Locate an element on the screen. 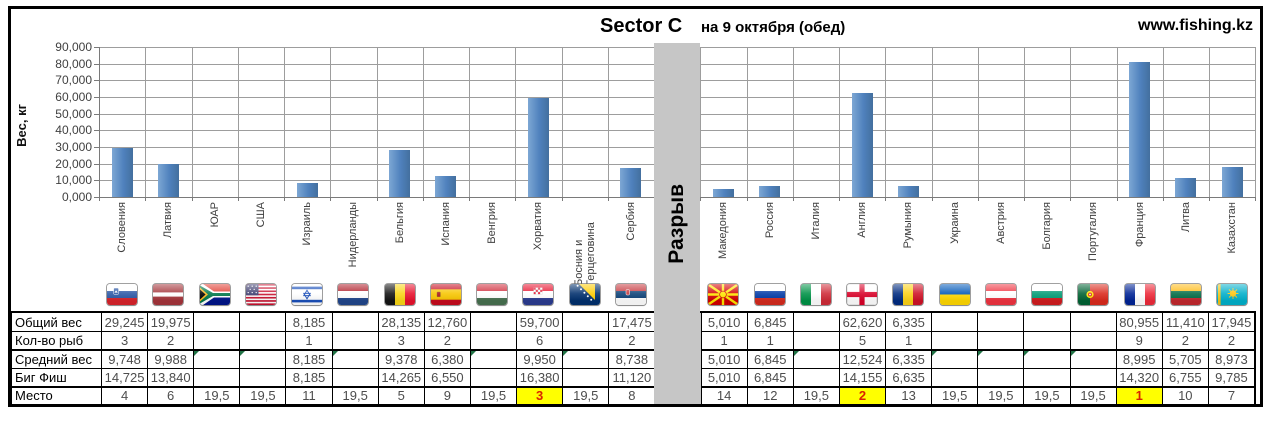 Image resolution: width=1280 pixels, height=421 pixels. table-cell: 5 is located at coordinates (400, 394).